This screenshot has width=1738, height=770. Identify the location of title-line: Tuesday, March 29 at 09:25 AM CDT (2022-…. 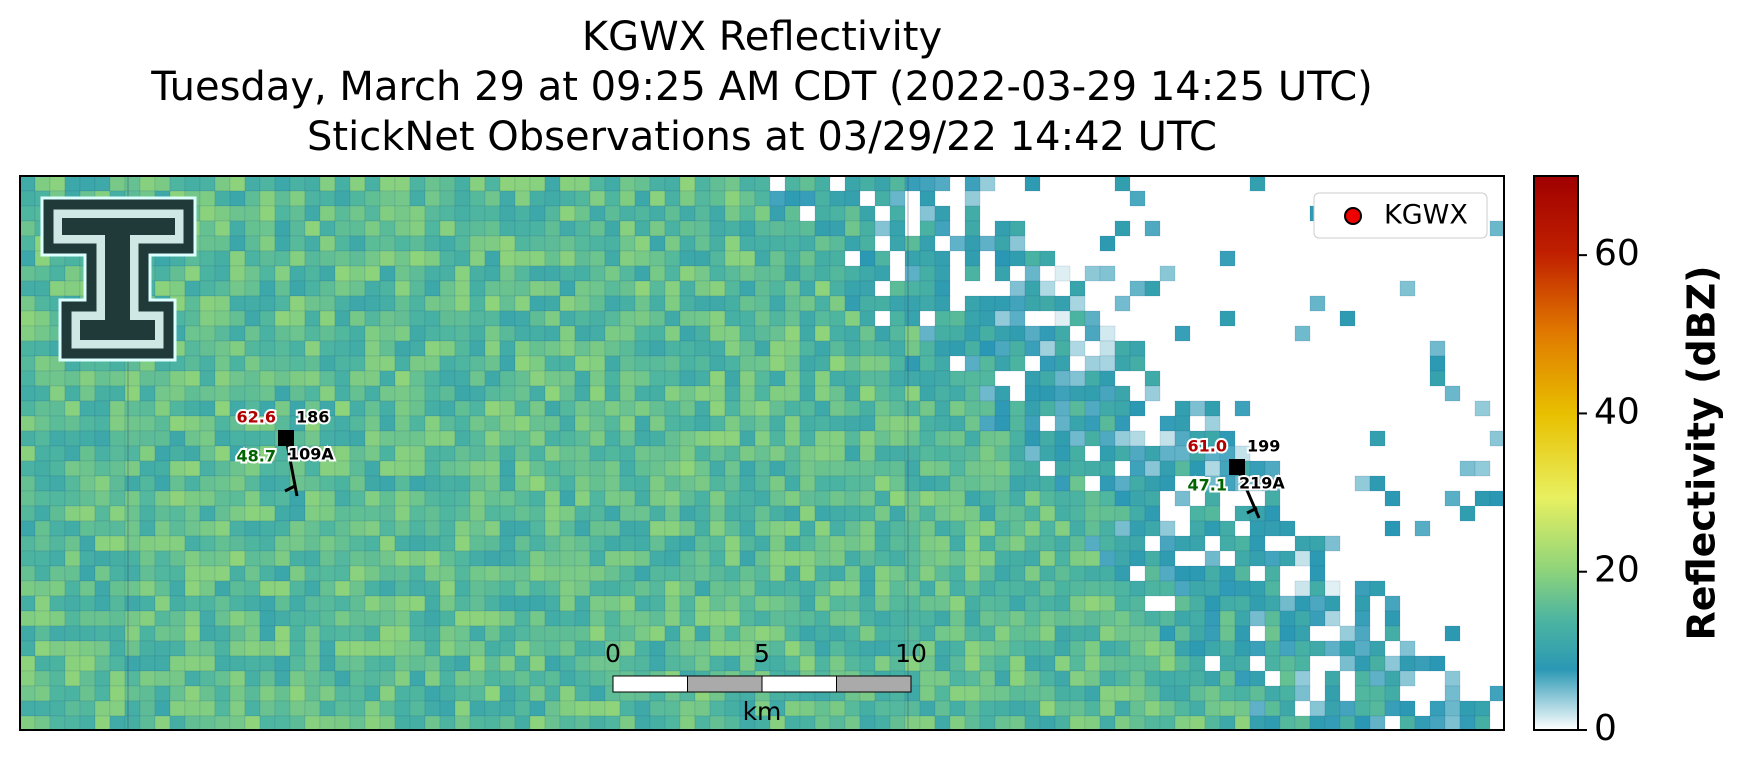
(761, 87).